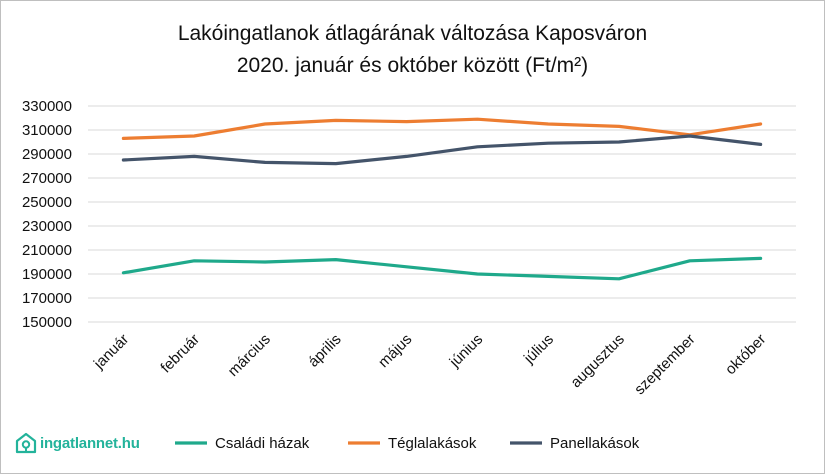 This screenshot has height=474, width=825. Describe the element at coordinates (180, 354) in the screenshot. I see `x-tick-label: február` at that location.